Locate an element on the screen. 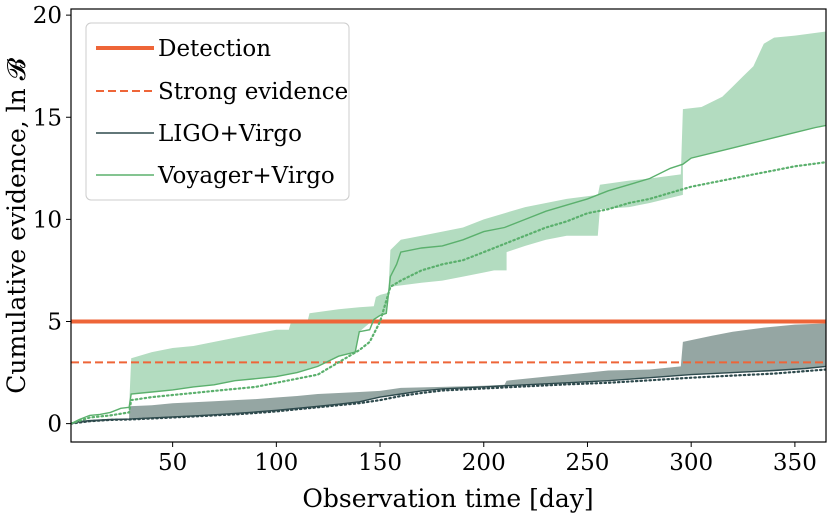 The image size is (830, 519). x-tick-label: 300 is located at coordinates (691, 463).